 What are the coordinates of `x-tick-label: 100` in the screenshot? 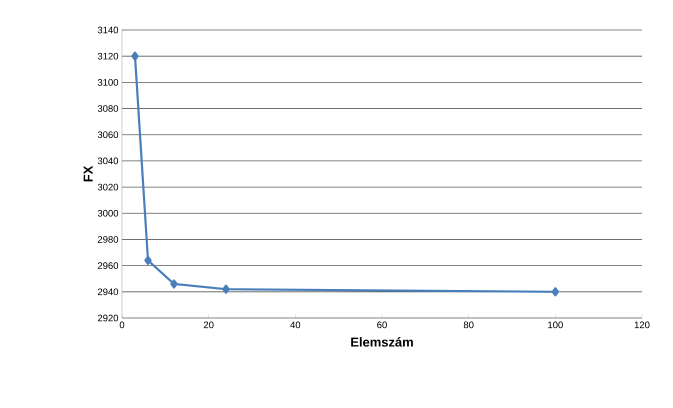 It's located at (555, 325).